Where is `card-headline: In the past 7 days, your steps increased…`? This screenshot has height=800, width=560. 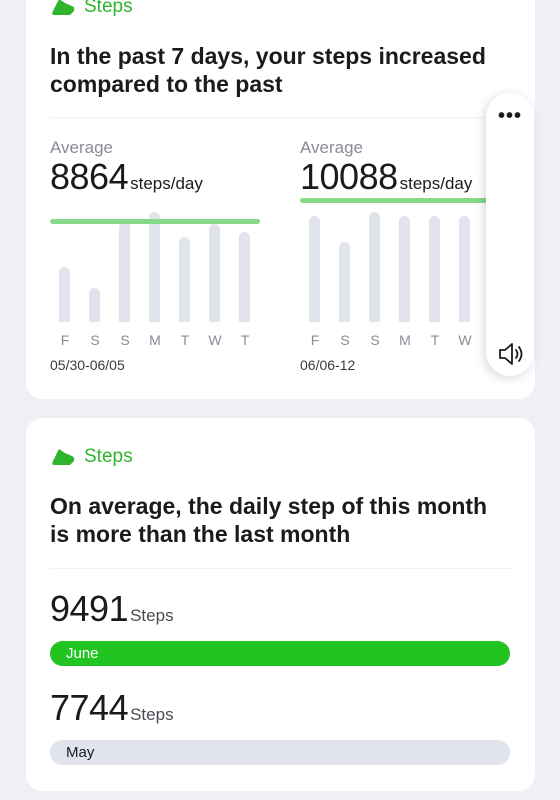 card-headline: In the past 7 days, your steps increased… is located at coordinates (268, 70).